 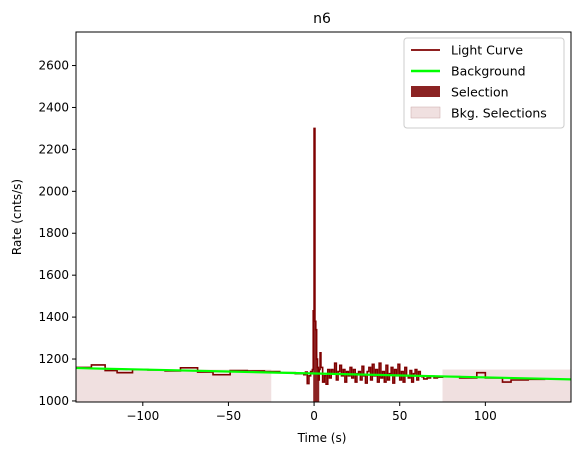 I want to click on legend-label-0: Light Curve, so click(x=487, y=50).